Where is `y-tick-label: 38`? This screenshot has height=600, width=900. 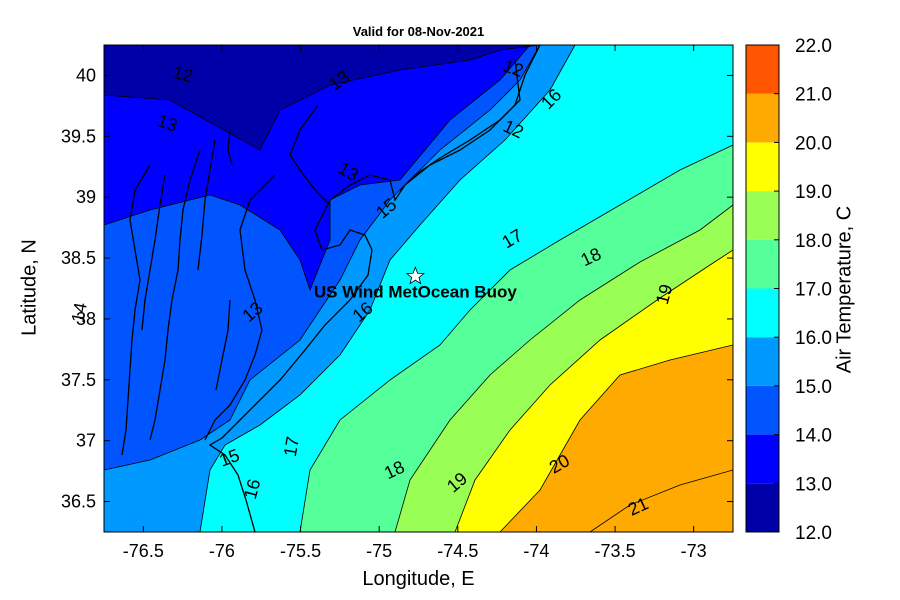
y-tick-label: 38 is located at coordinates (86, 319).